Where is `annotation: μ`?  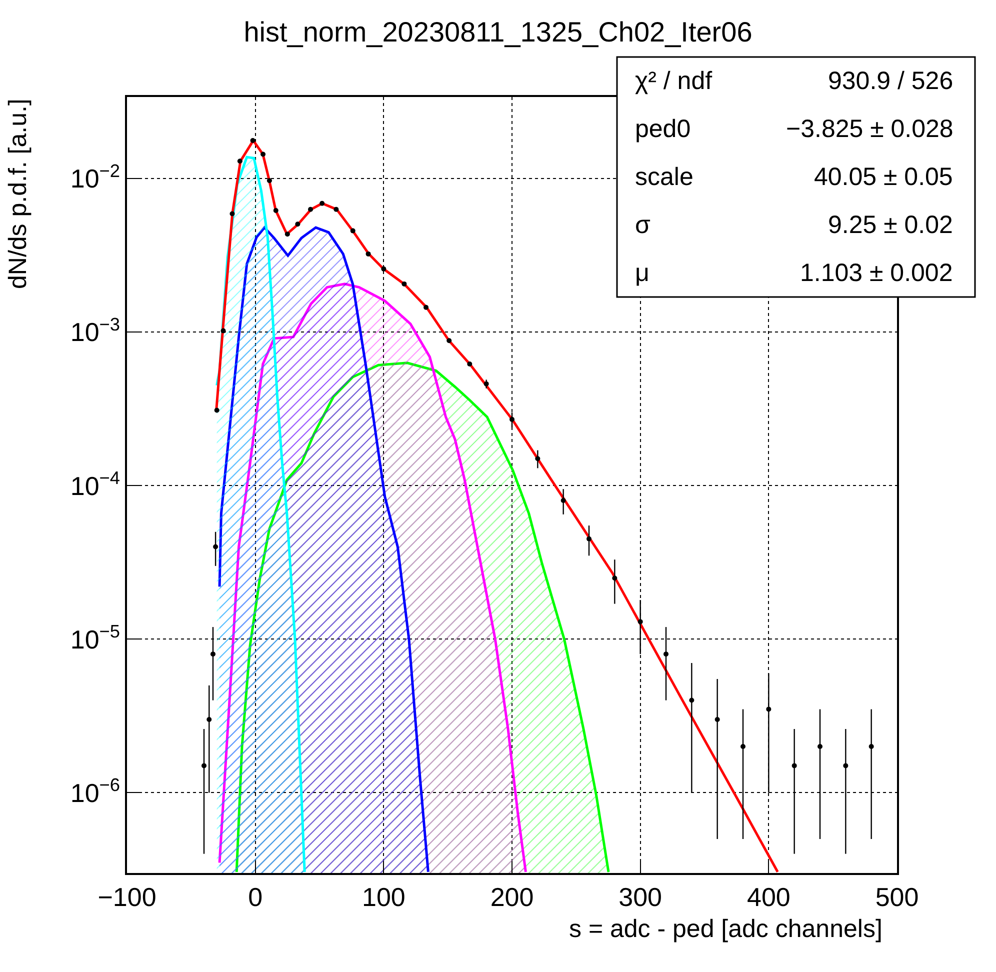
annotation: μ is located at coordinates (642, 273).